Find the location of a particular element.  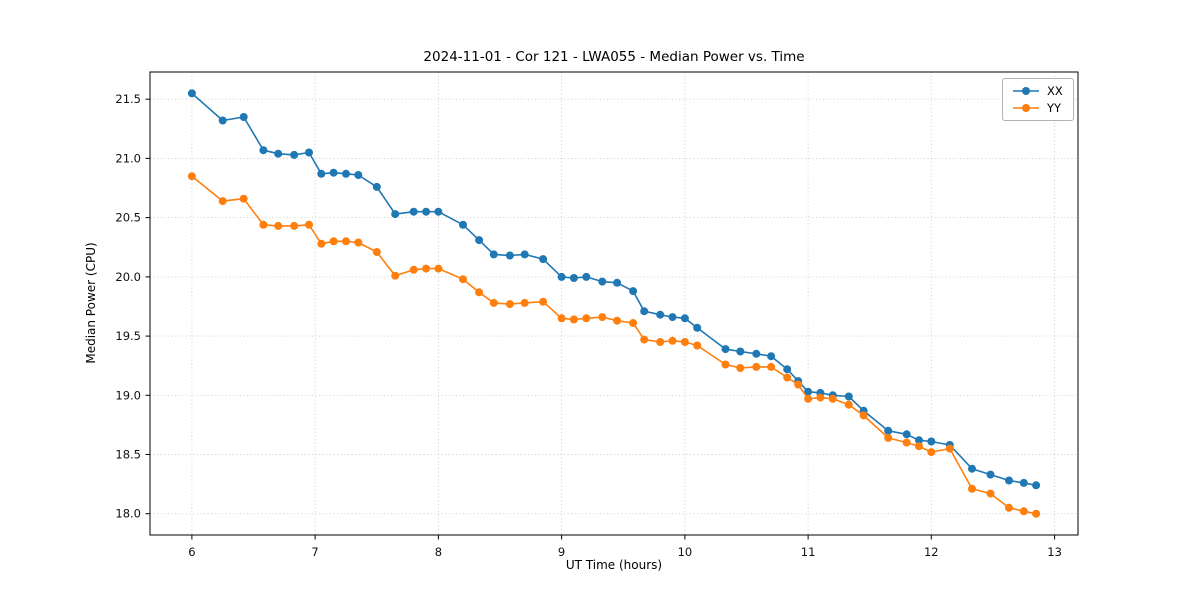

legend: XX YY is located at coordinates (1038, 99).